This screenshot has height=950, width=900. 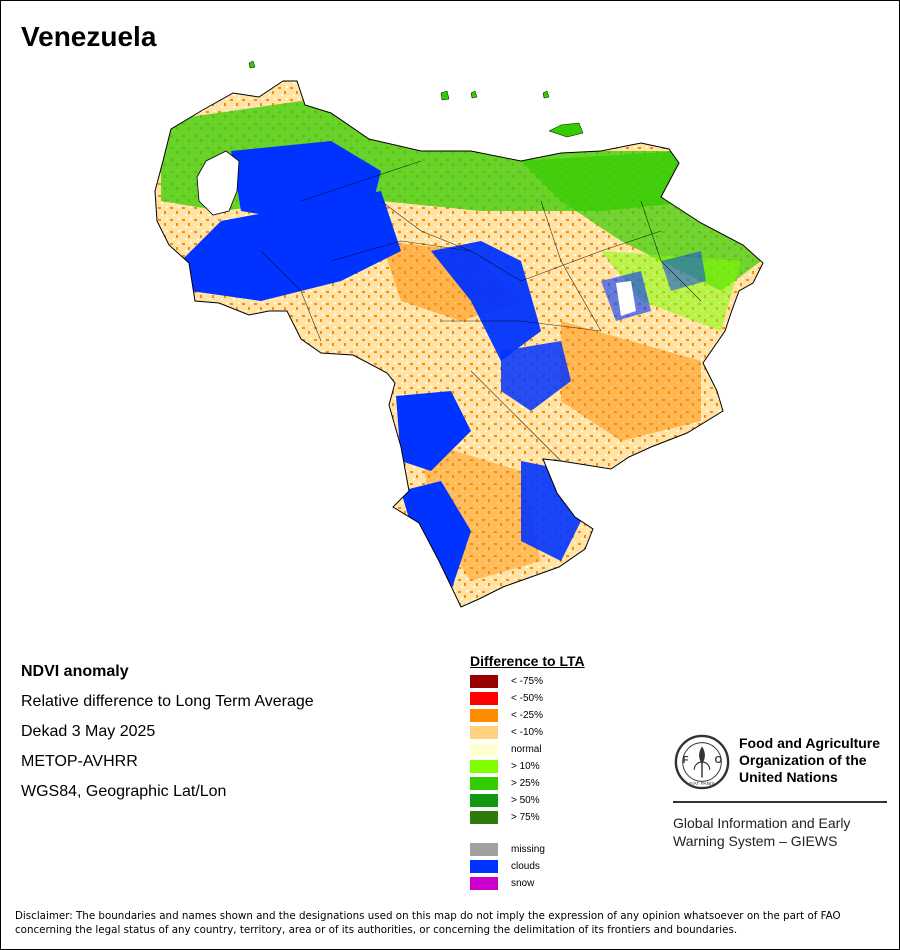 I want to click on islands, so click(x=416, y=99).